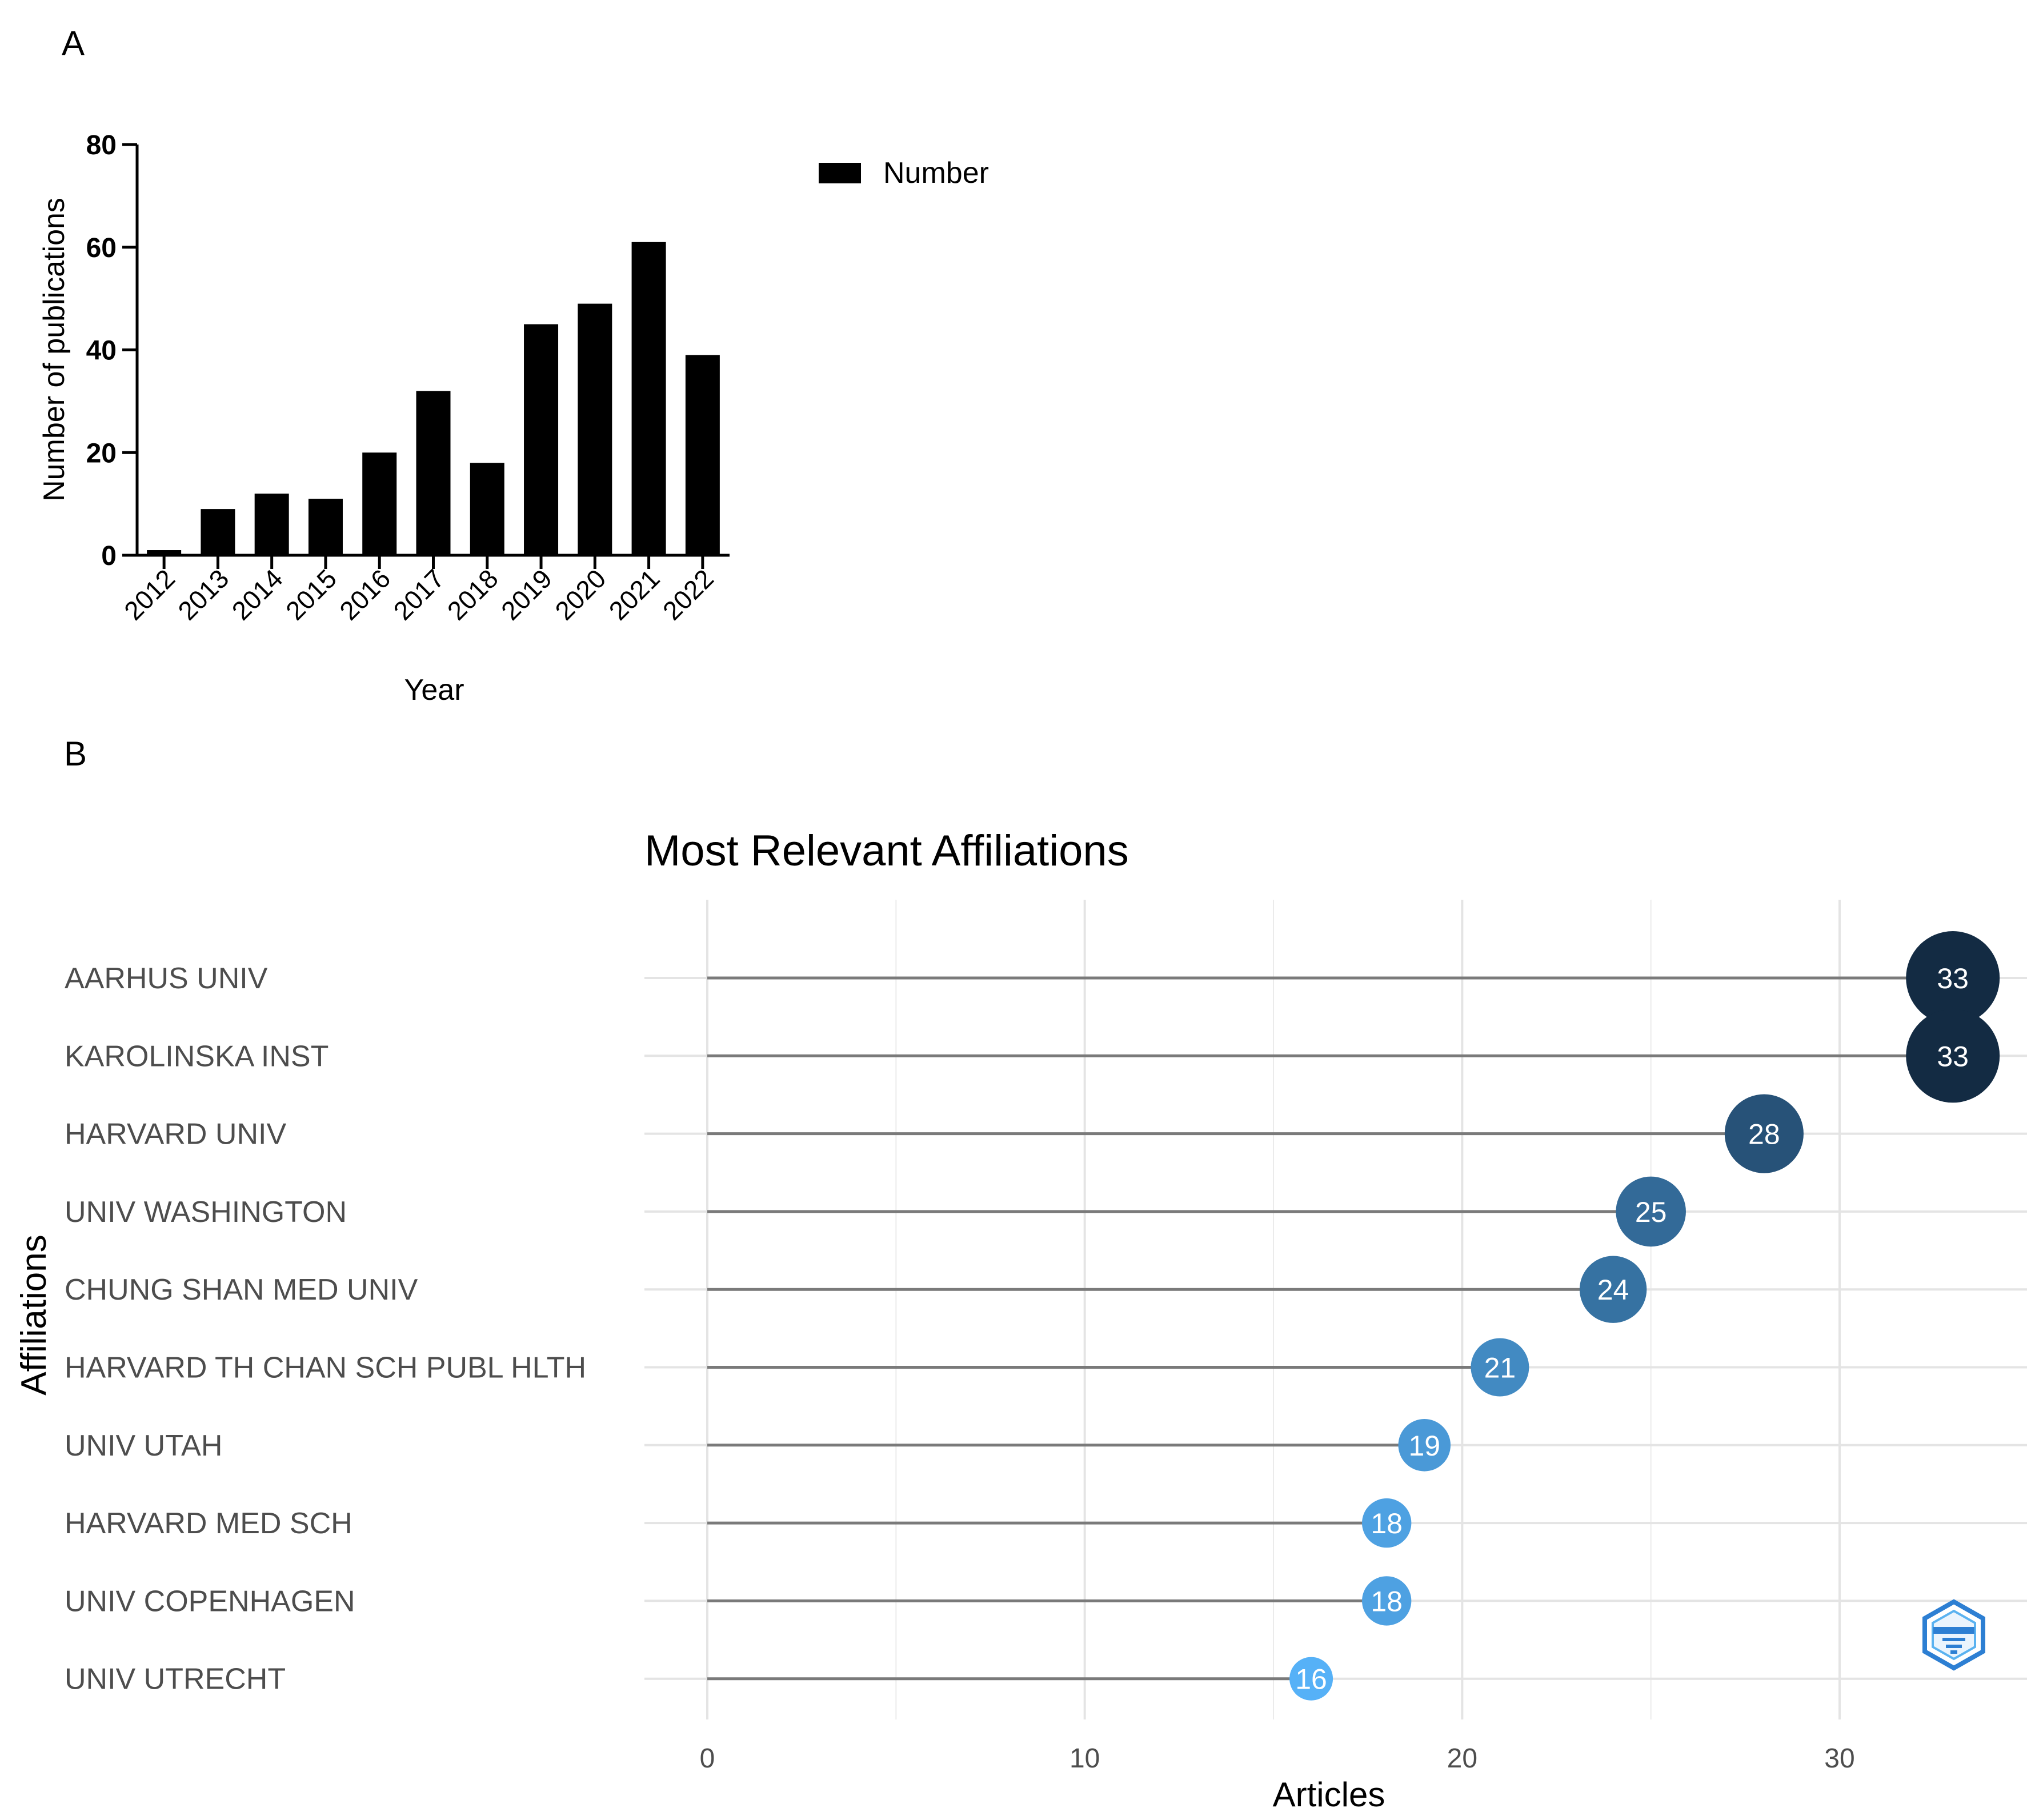  I want to click on x-tick-label: 2018, so click(473, 594).